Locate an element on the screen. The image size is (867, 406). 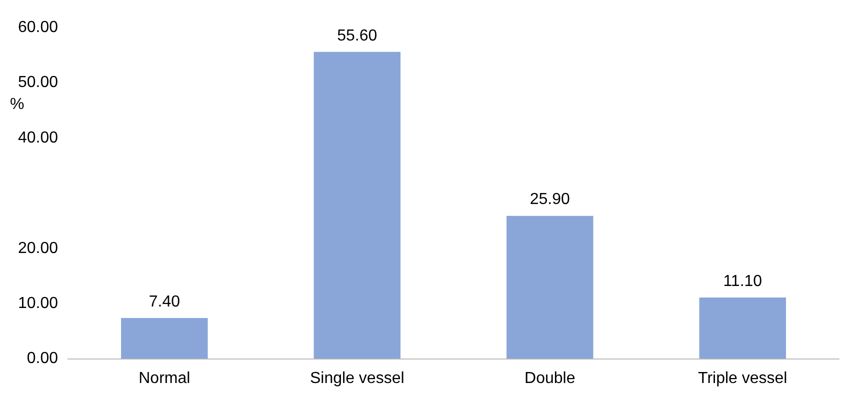
data-label: 25.90 is located at coordinates (550, 199).